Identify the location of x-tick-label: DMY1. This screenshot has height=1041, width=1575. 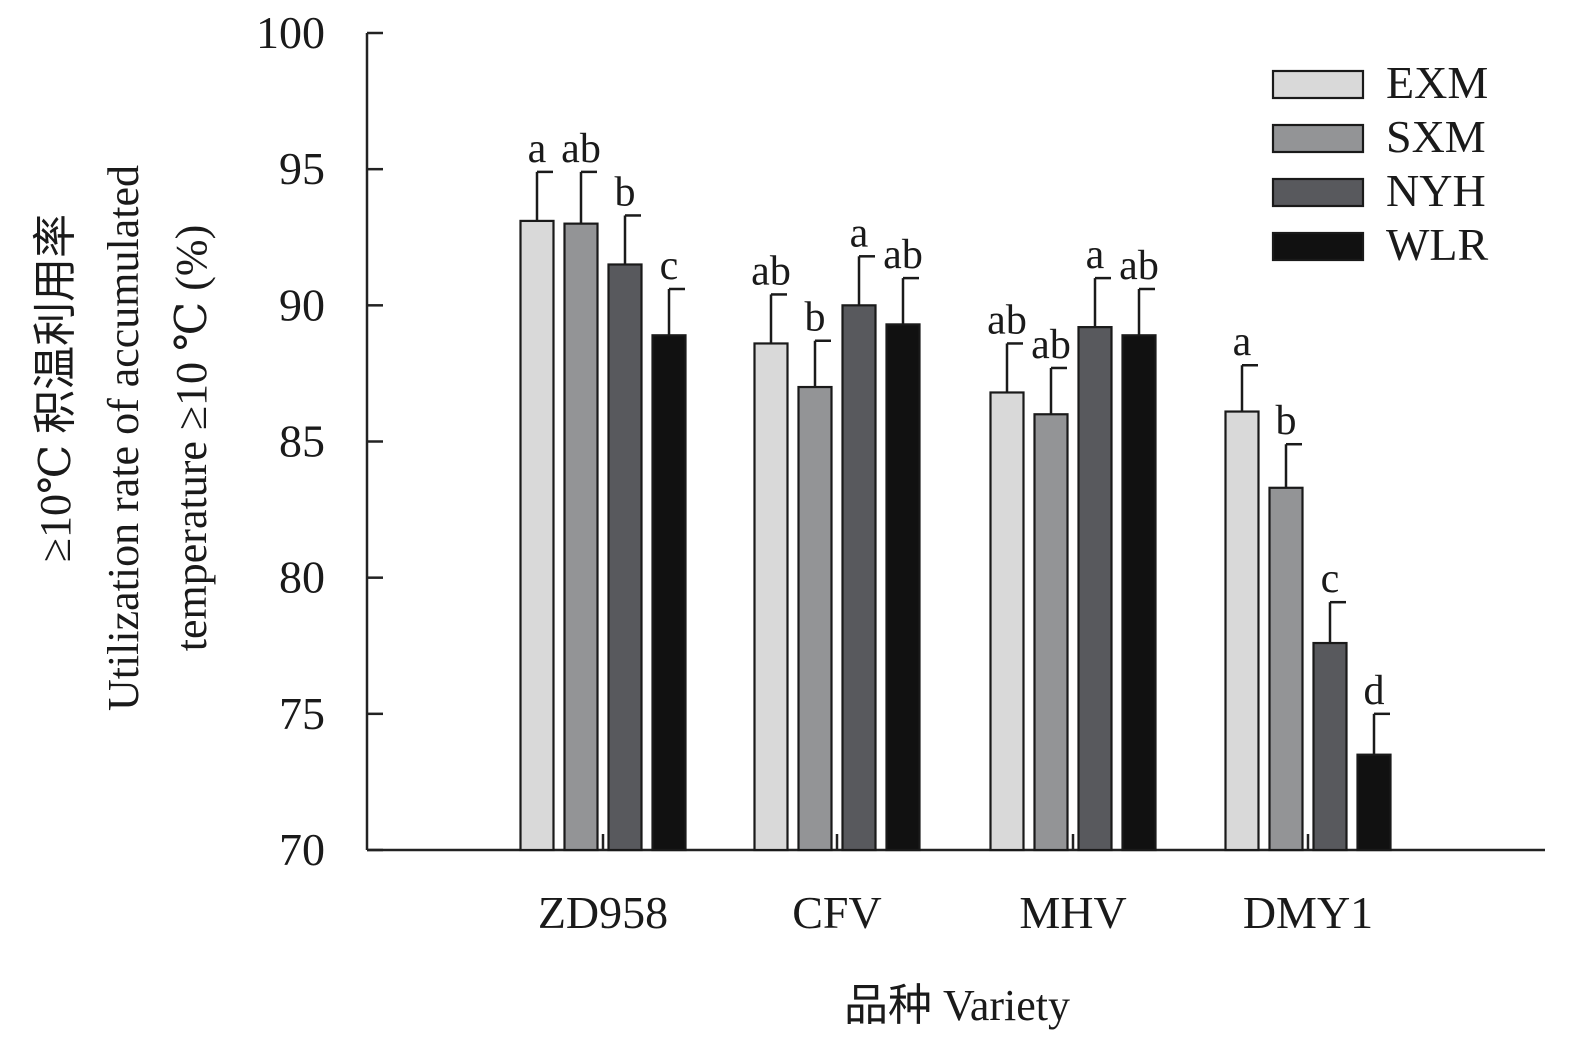
(1308, 912).